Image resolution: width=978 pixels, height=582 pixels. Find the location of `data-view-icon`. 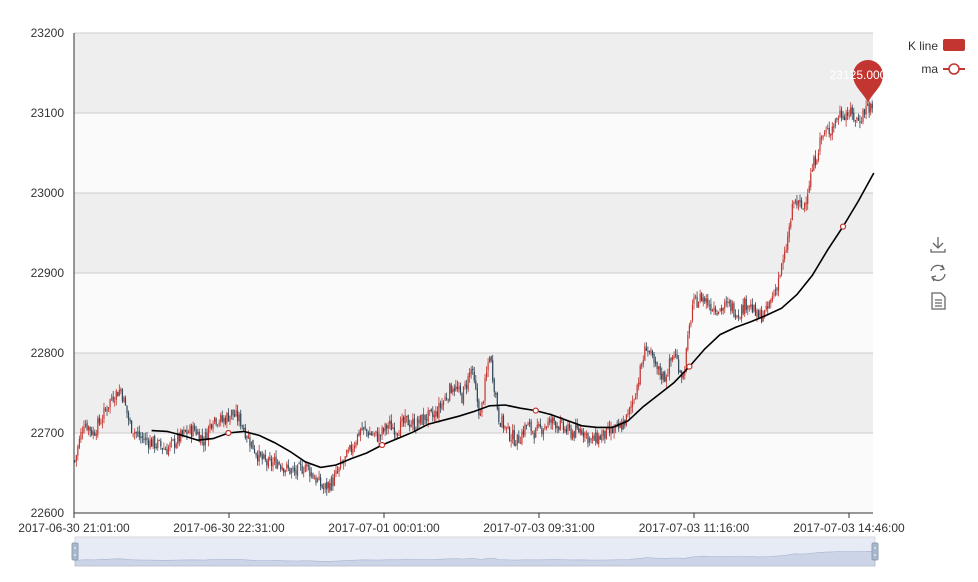

data-view-icon is located at coordinates (938, 301).